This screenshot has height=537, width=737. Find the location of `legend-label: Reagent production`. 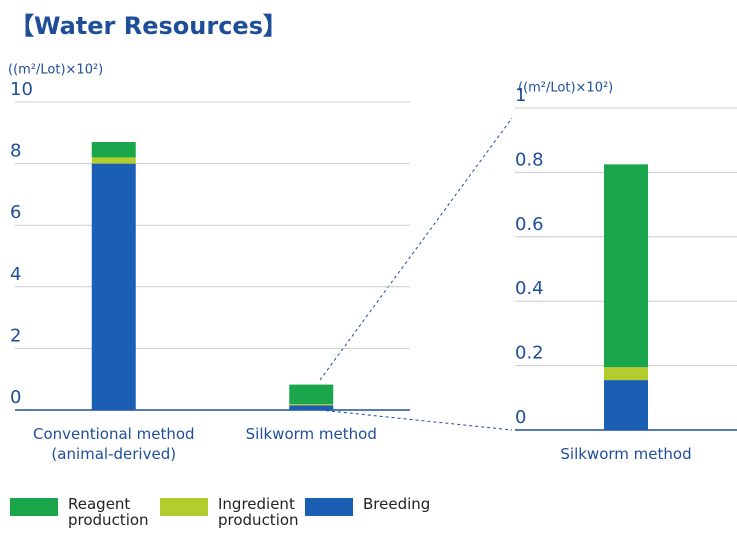

legend-label: Reagent production is located at coordinates (108, 512).